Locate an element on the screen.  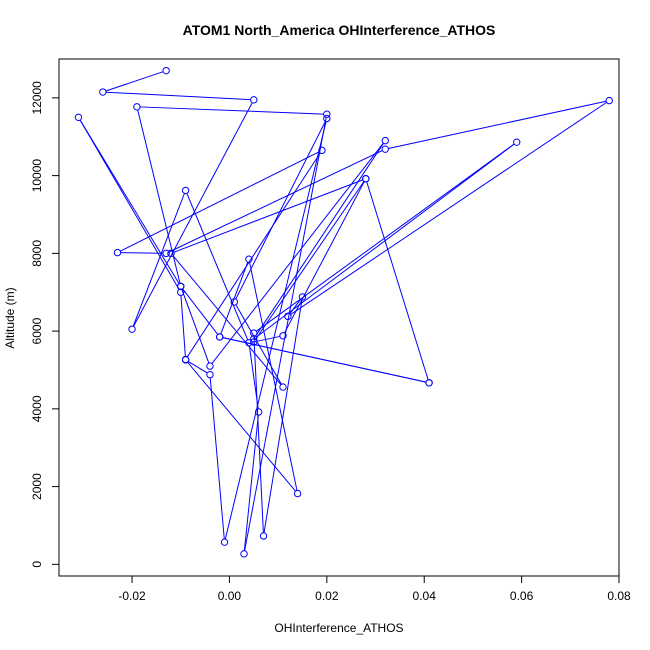
x-tick-label: 0.04 is located at coordinates (425, 596).